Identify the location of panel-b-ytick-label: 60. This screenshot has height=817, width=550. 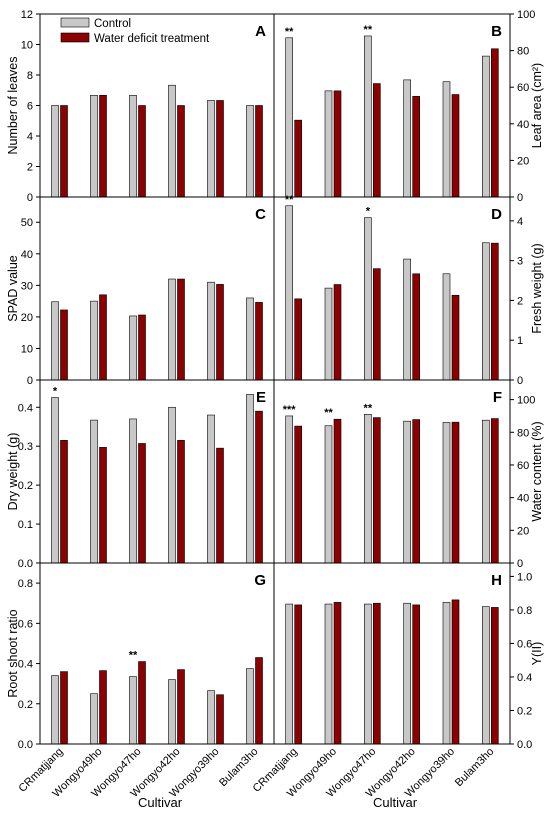
(523, 88).